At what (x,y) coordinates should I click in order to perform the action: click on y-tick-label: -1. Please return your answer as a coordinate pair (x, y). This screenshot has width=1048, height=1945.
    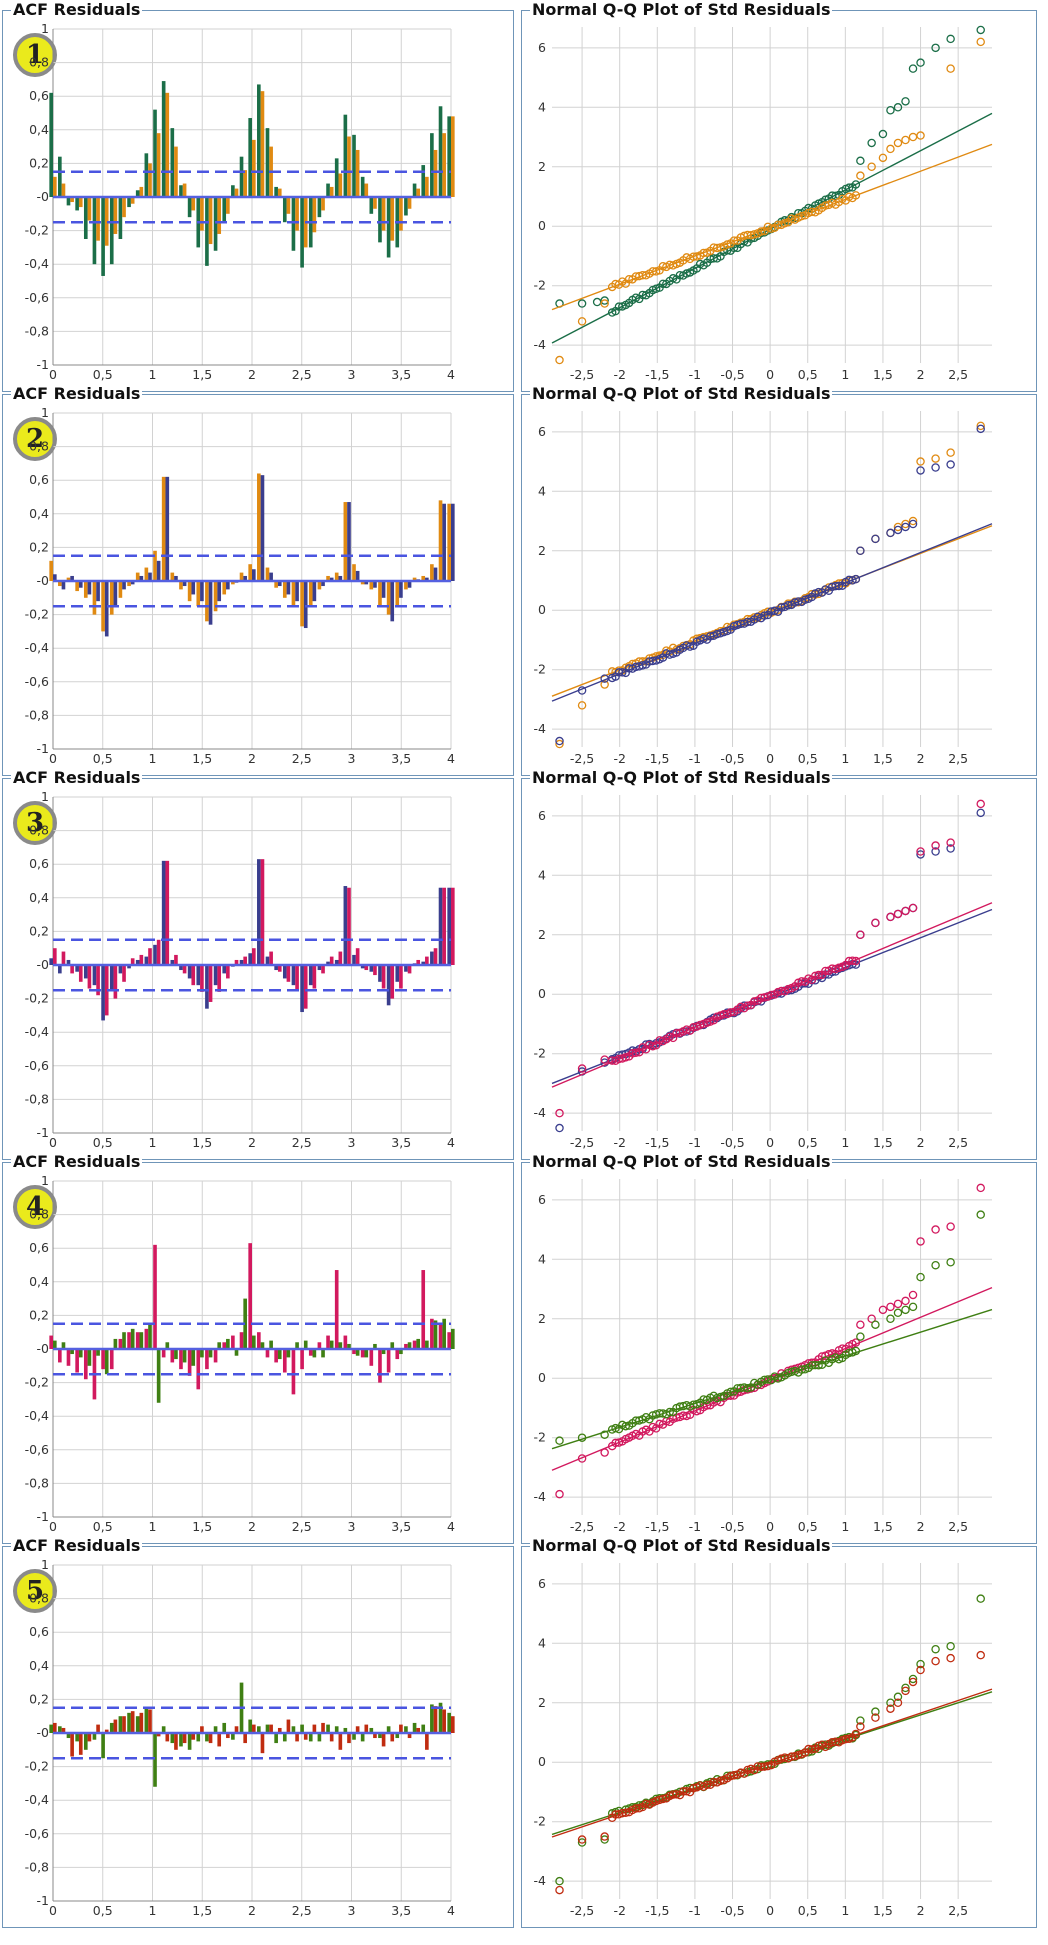
    Looking at the image, I should click on (43, 364).